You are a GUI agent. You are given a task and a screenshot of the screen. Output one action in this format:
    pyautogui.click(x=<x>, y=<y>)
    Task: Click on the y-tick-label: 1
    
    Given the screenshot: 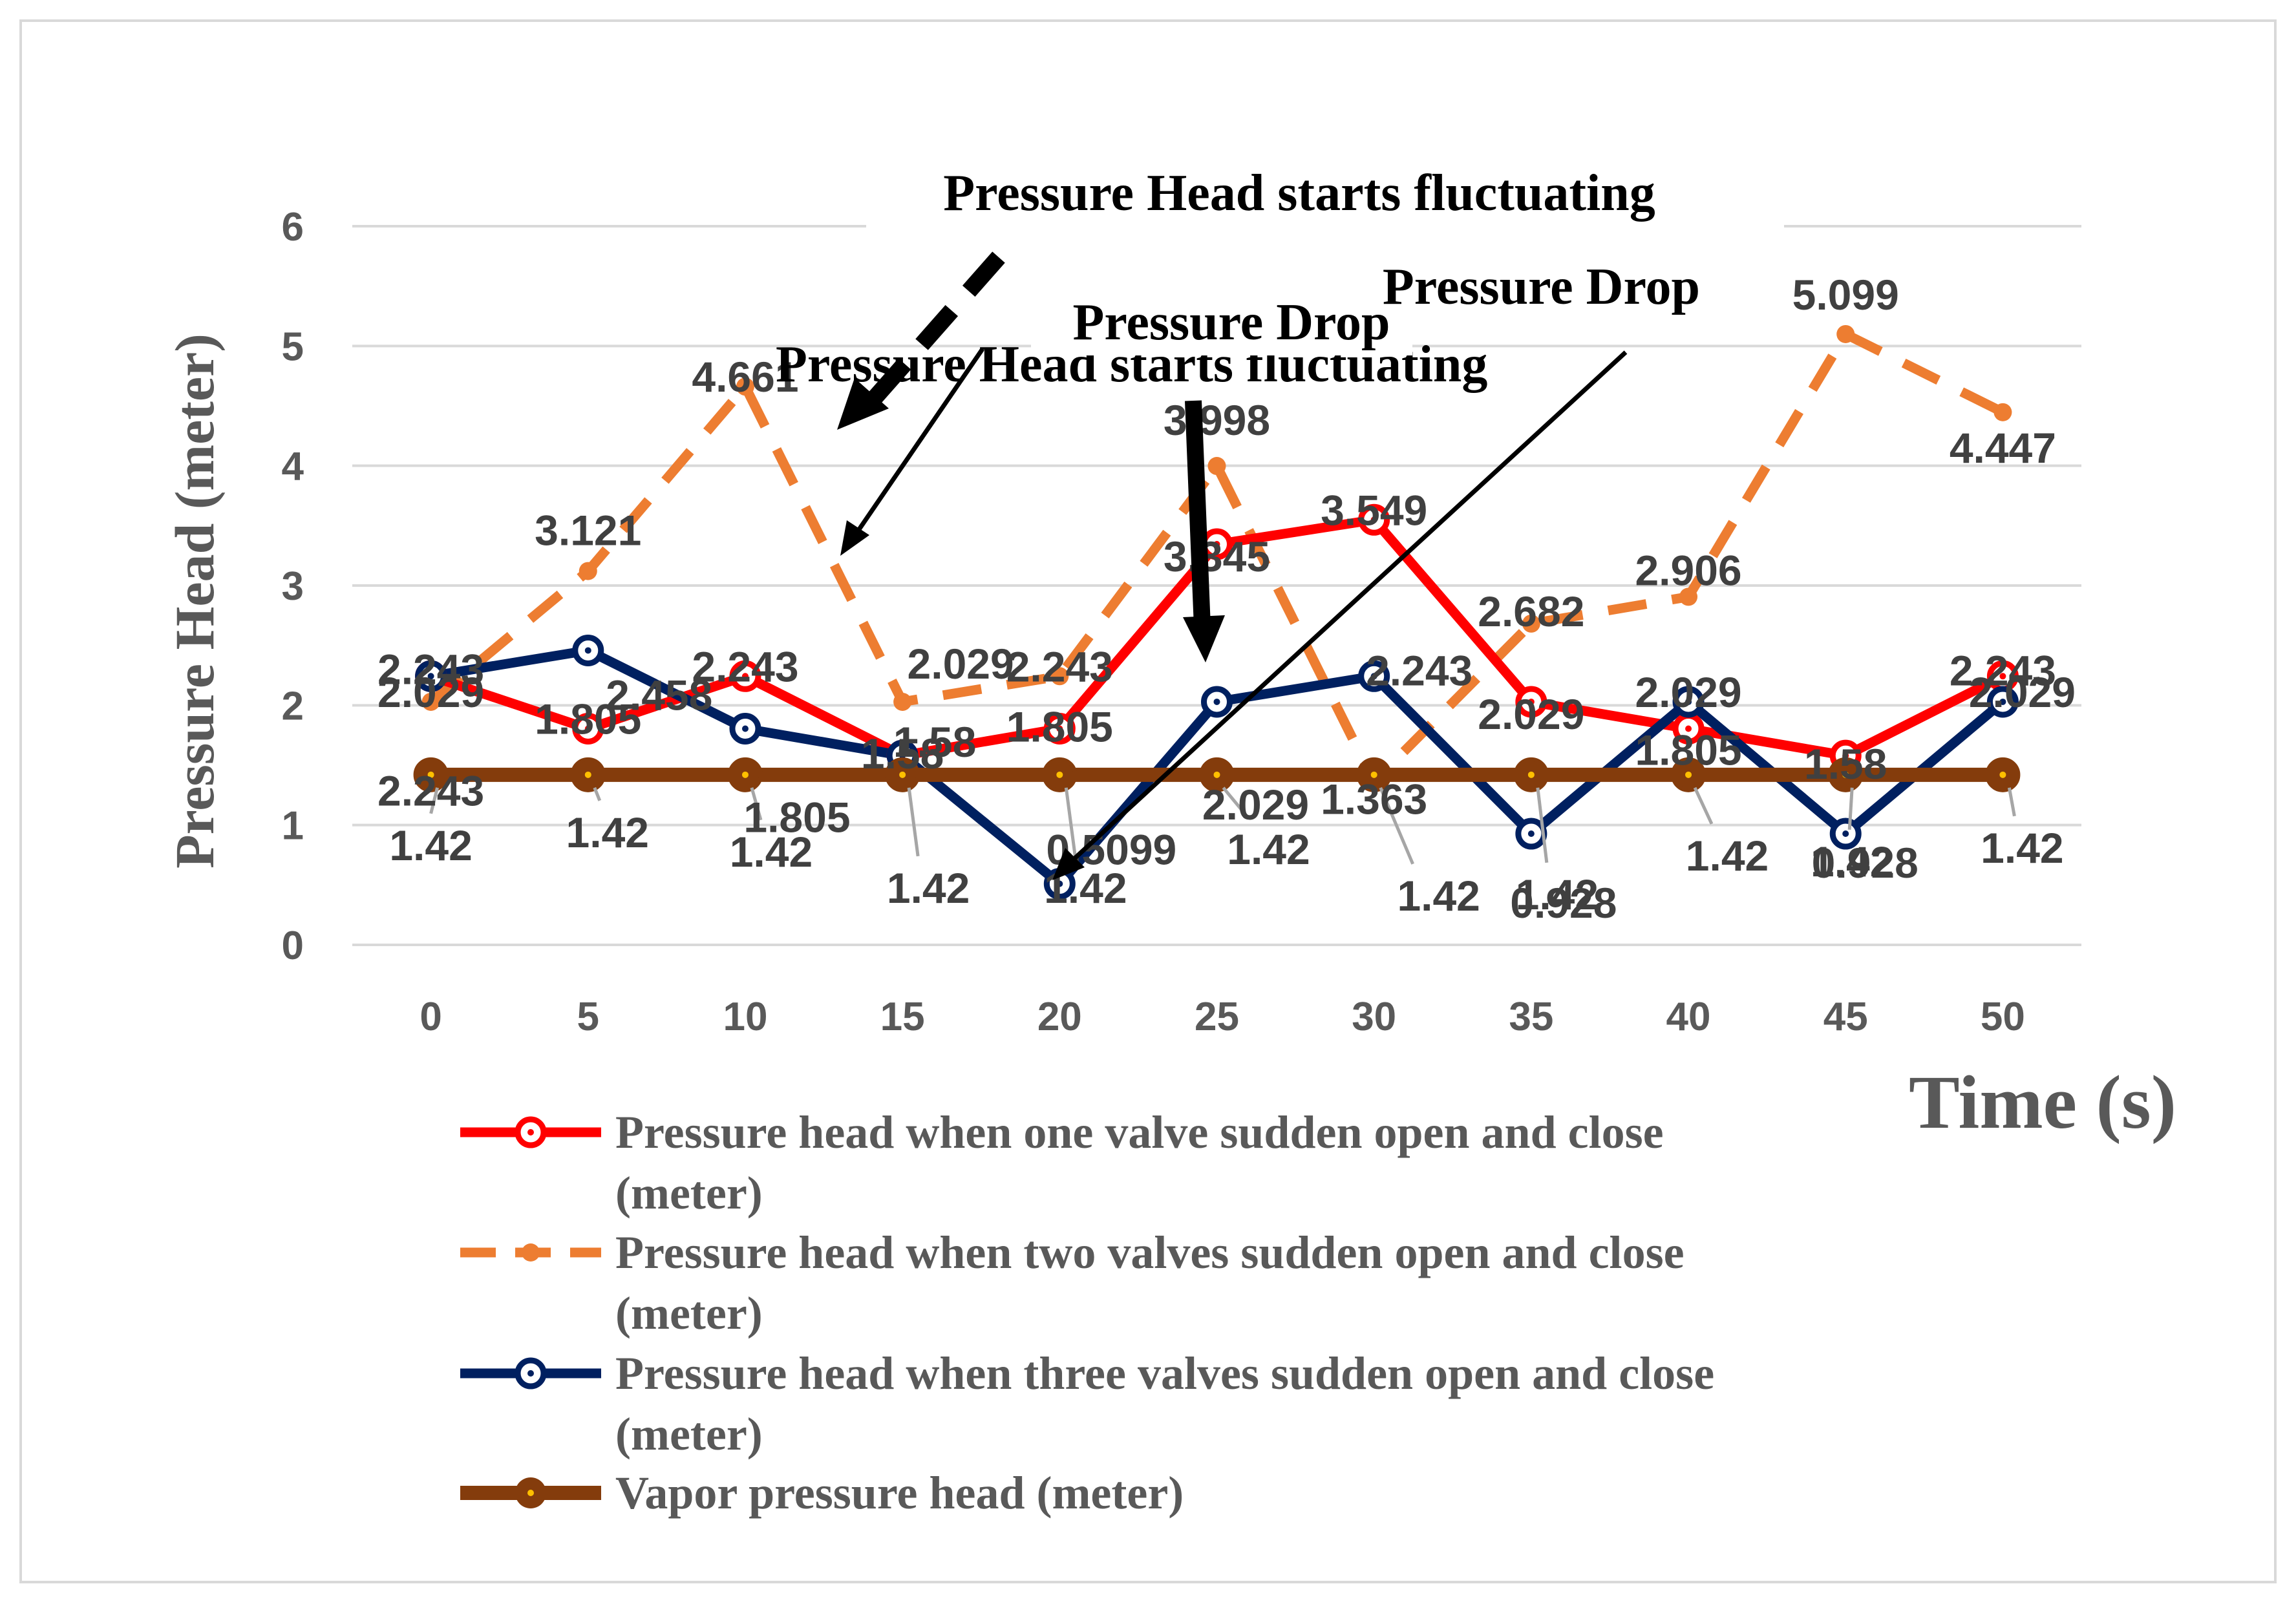 What is the action you would take?
    pyautogui.click(x=293, y=826)
    